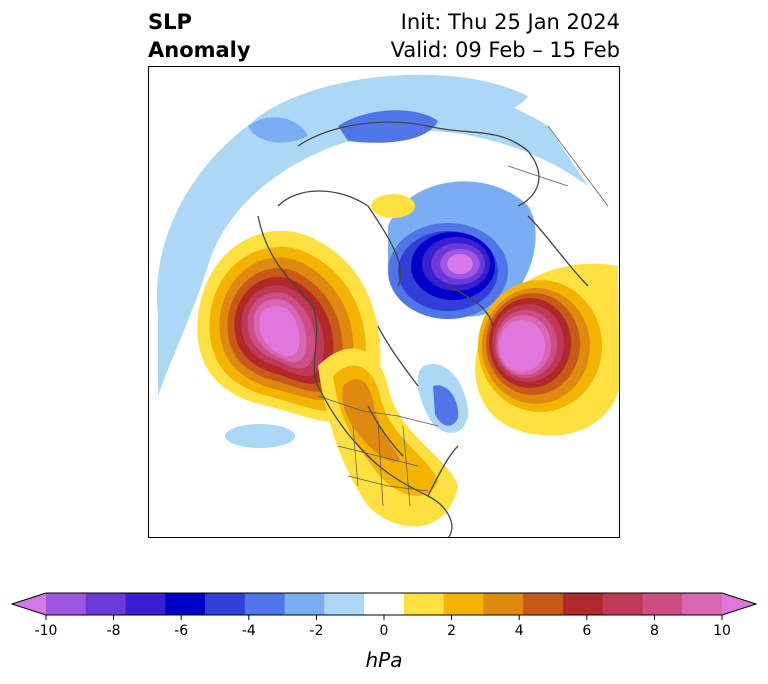 The image size is (768, 684). Describe the element at coordinates (586, 631) in the screenshot. I see `colorbar-tick-label: 6` at that location.